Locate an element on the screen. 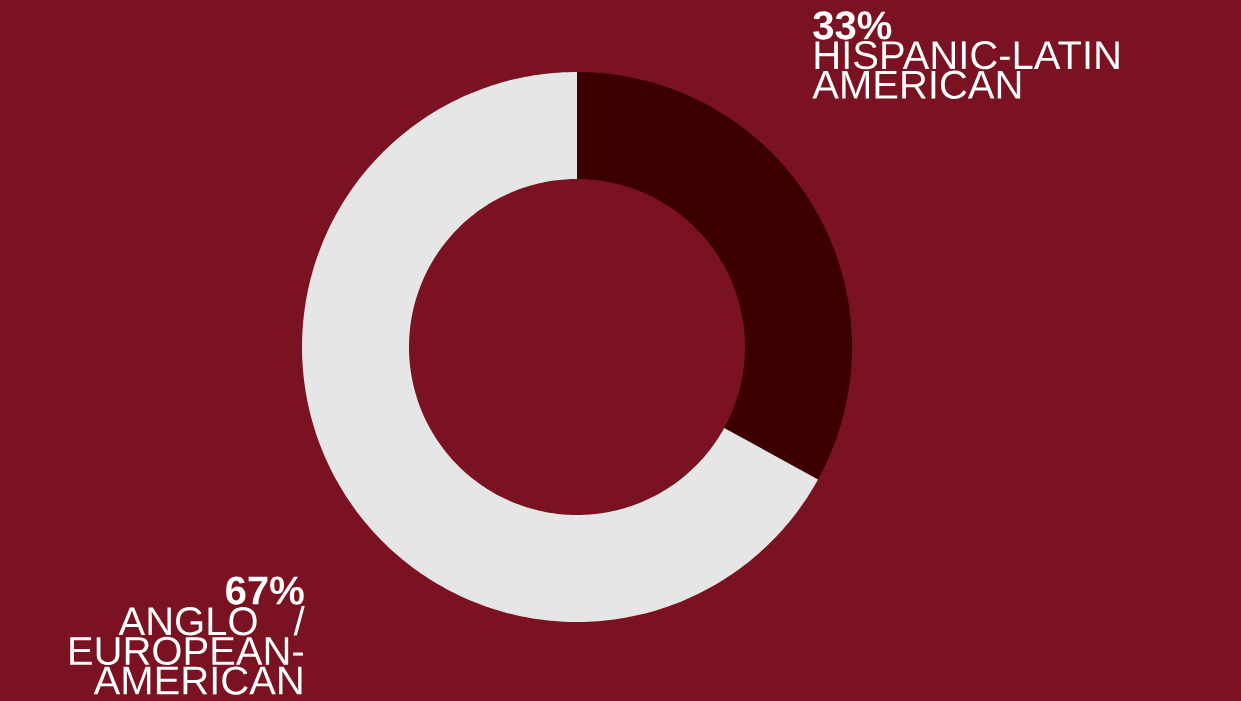 Image resolution: width=1241 pixels, height=701 pixels. data-label: 67% is located at coordinates (265, 590).